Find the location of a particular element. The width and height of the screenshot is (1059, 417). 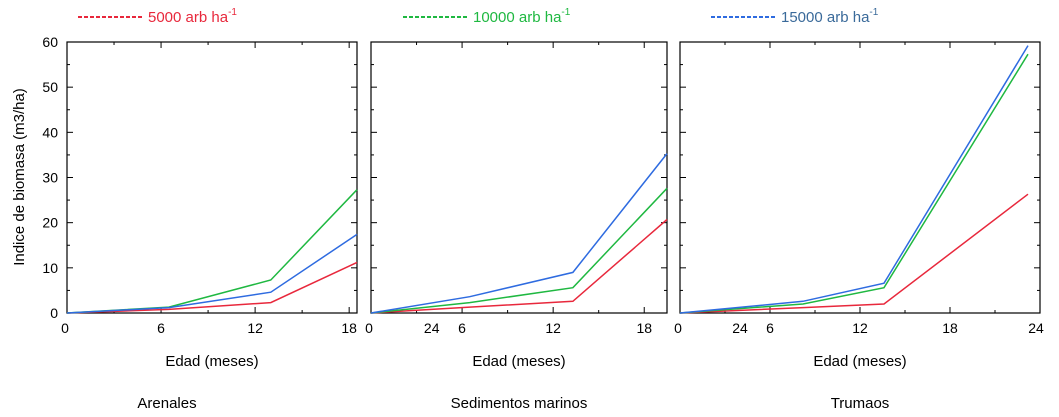

y-tick-label: 0 is located at coordinates (54, 313).